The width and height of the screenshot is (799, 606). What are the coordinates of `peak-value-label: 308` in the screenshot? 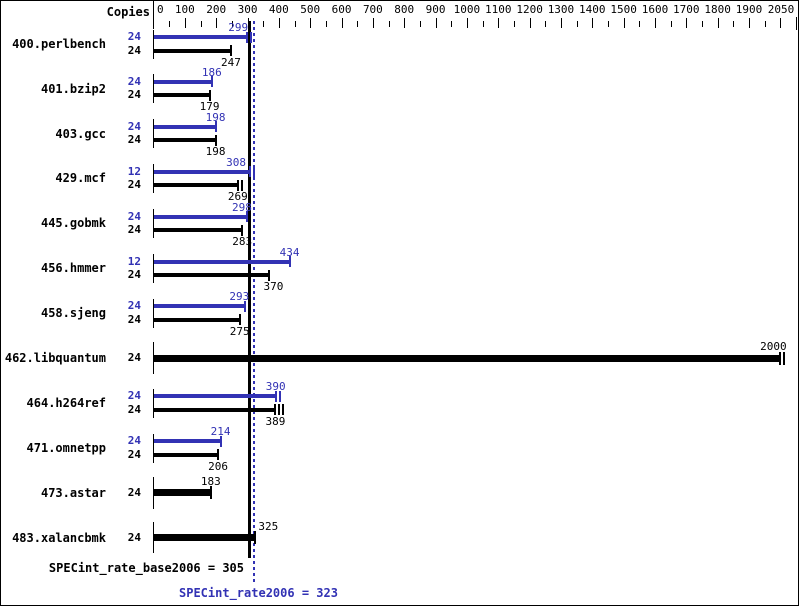 It's located at (236, 162).